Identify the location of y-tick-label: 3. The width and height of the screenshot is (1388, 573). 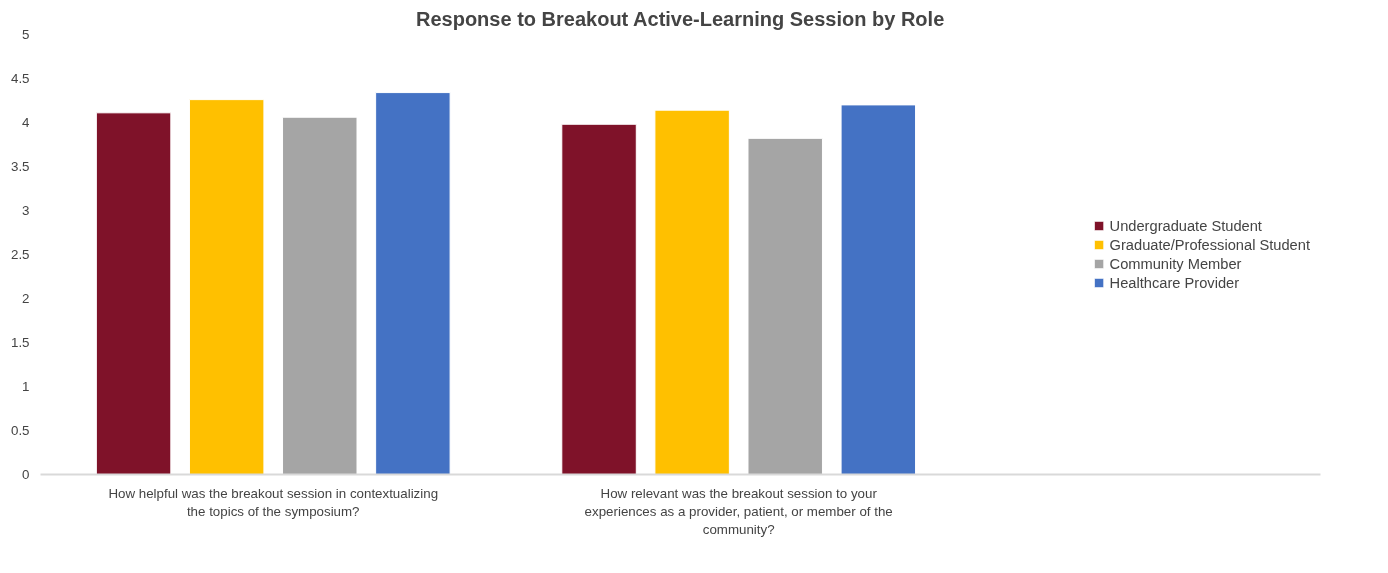
(26, 210).